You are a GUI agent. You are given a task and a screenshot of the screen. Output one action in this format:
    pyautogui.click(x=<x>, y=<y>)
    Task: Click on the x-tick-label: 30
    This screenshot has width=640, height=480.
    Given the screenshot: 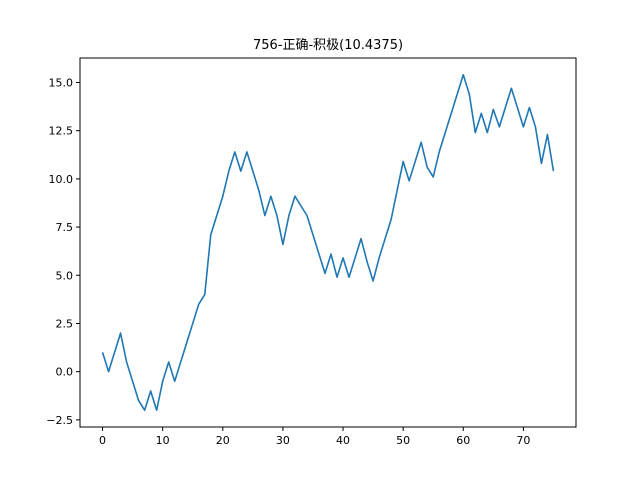 What is the action you would take?
    pyautogui.click(x=283, y=440)
    